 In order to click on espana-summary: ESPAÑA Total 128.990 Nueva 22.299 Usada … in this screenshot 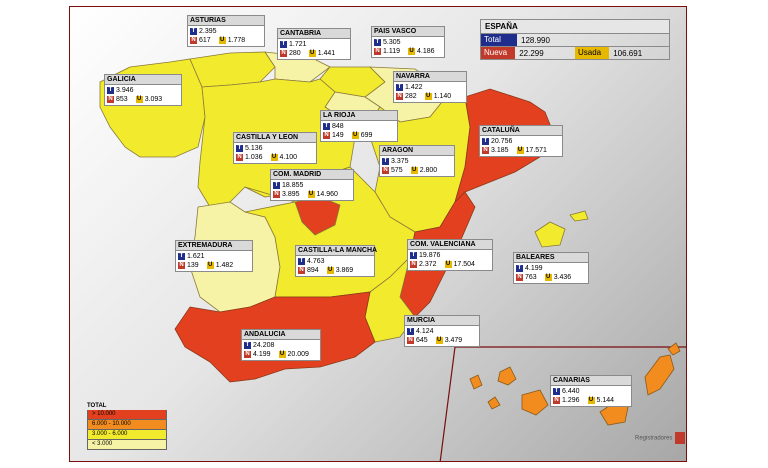, I will do `click(575, 39)`.